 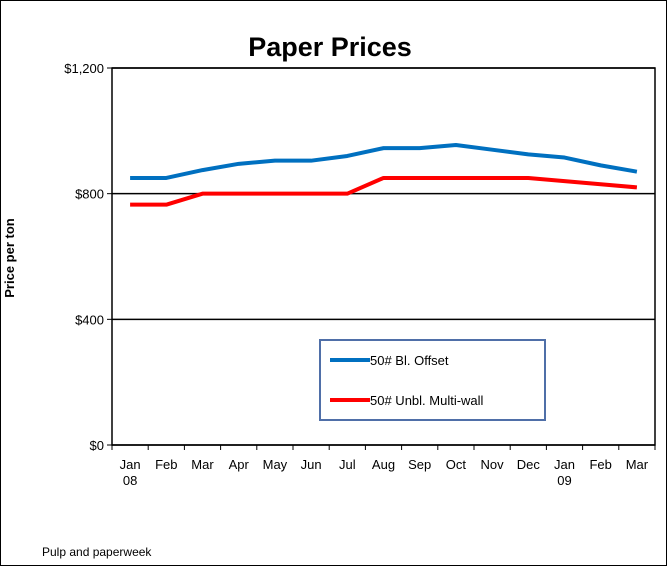 What do you see at coordinates (311, 464) in the screenshot?
I see `x-tick-label: Jun` at bounding box center [311, 464].